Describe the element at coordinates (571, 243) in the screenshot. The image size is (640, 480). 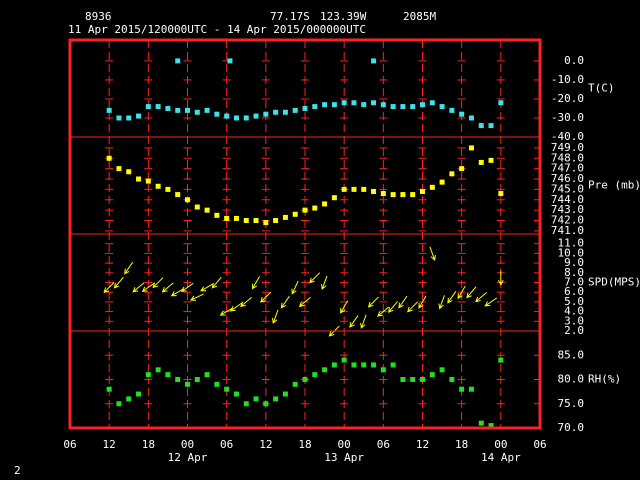
I see `y-tick-label: 11.0` at that location.